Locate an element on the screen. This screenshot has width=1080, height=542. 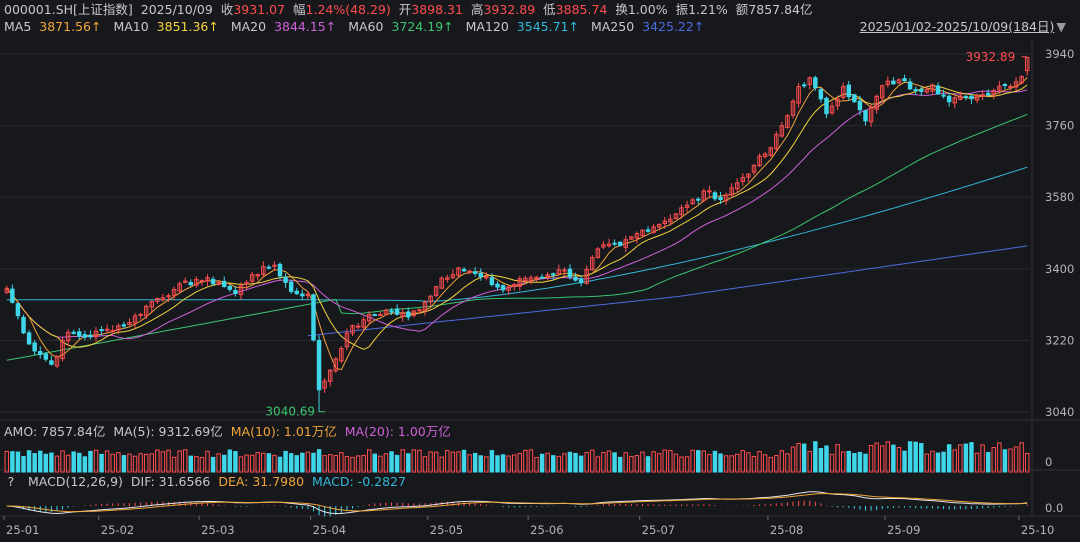
high-value: 3932.89 is located at coordinates (509, 9).